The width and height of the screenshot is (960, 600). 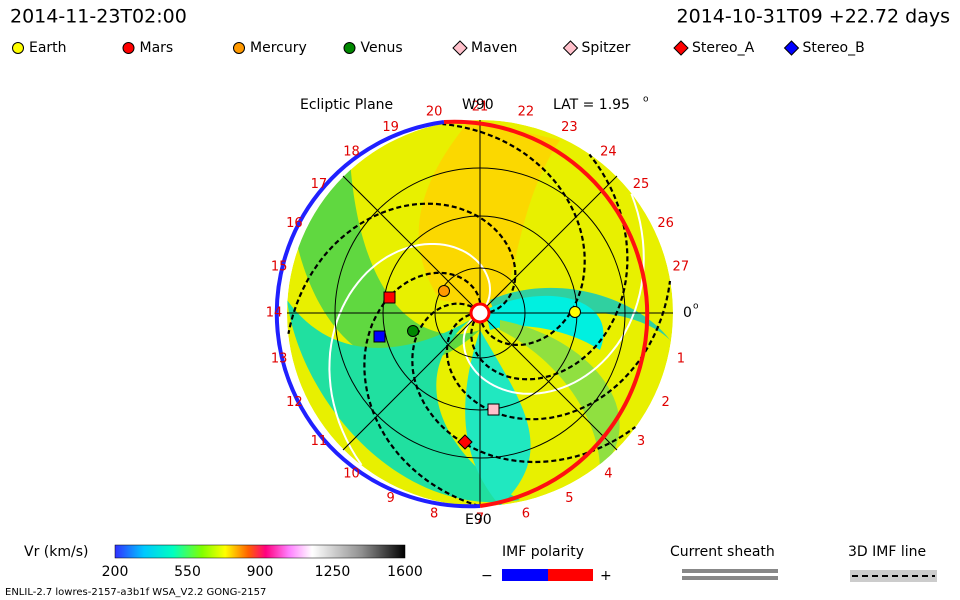 I want to click on colorbar-tick: 1600, so click(x=405, y=572).